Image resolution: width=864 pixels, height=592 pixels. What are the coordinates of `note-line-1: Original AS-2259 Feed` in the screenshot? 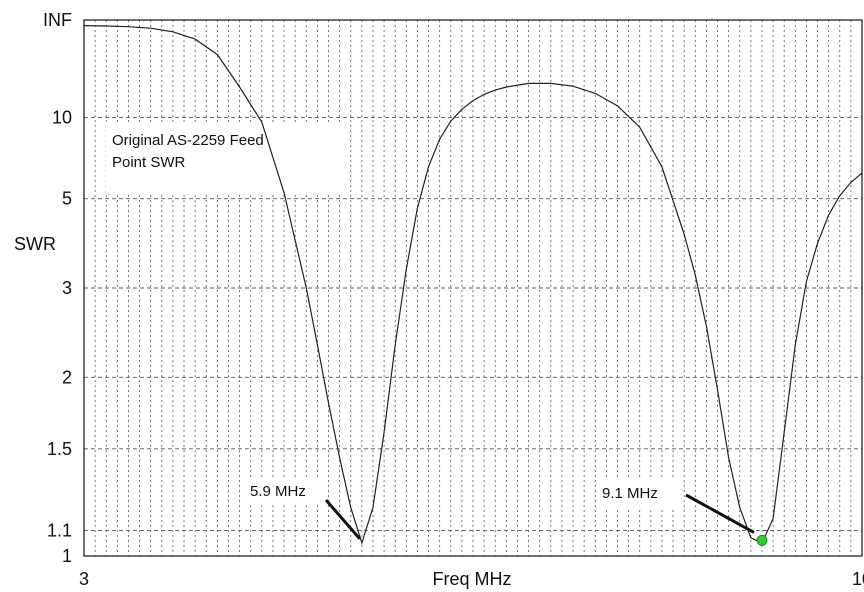 It's located at (188, 140).